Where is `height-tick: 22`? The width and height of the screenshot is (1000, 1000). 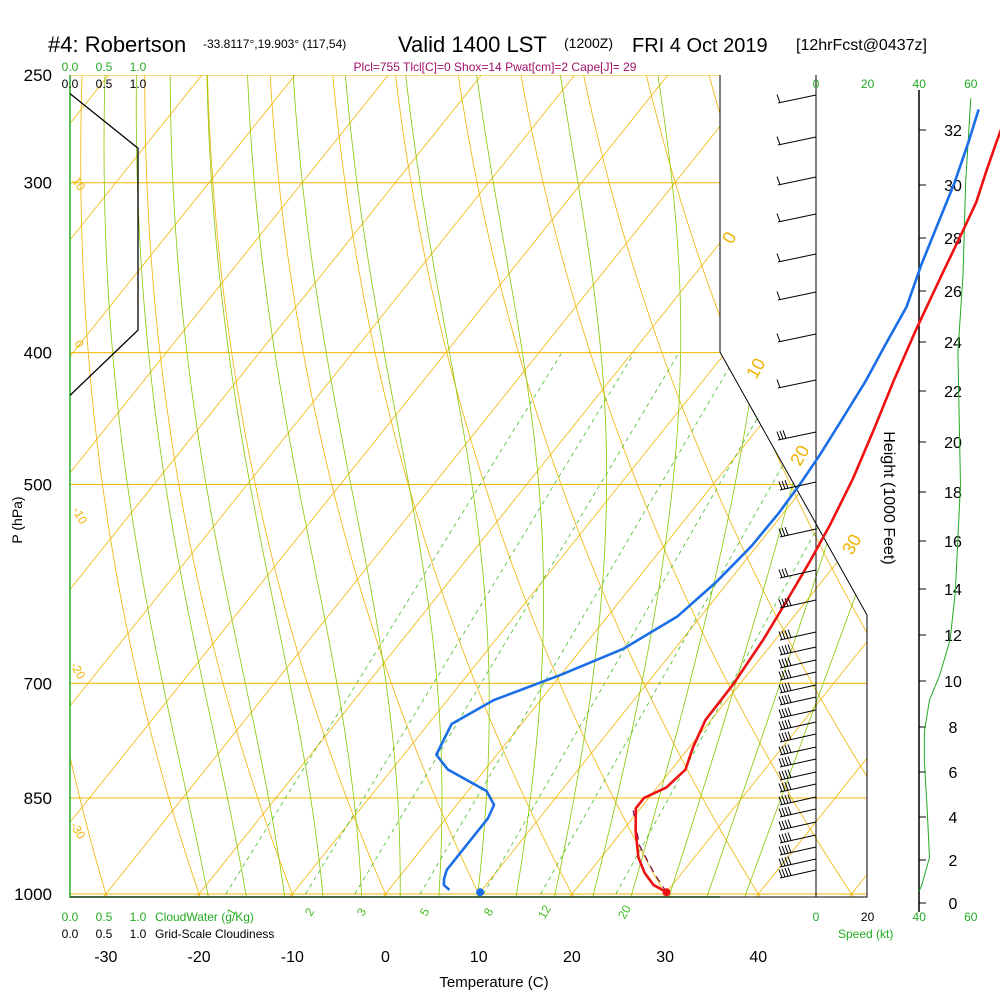
height-tick: 22 is located at coordinates (953, 392).